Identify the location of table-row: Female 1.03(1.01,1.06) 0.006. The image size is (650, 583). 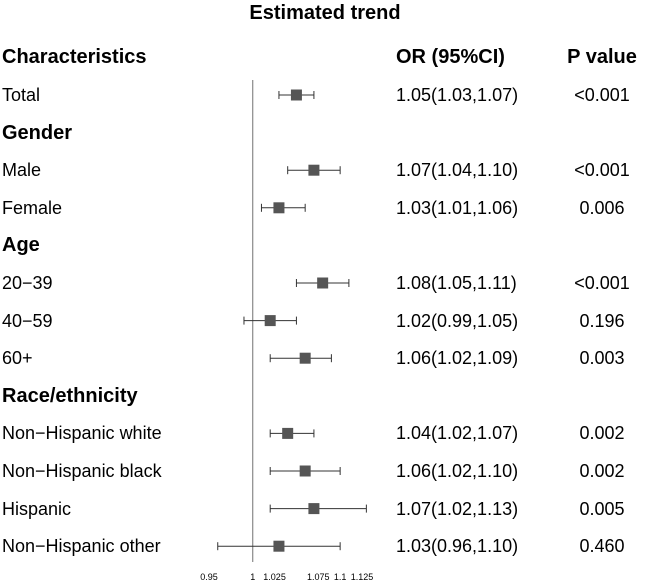
(325, 208).